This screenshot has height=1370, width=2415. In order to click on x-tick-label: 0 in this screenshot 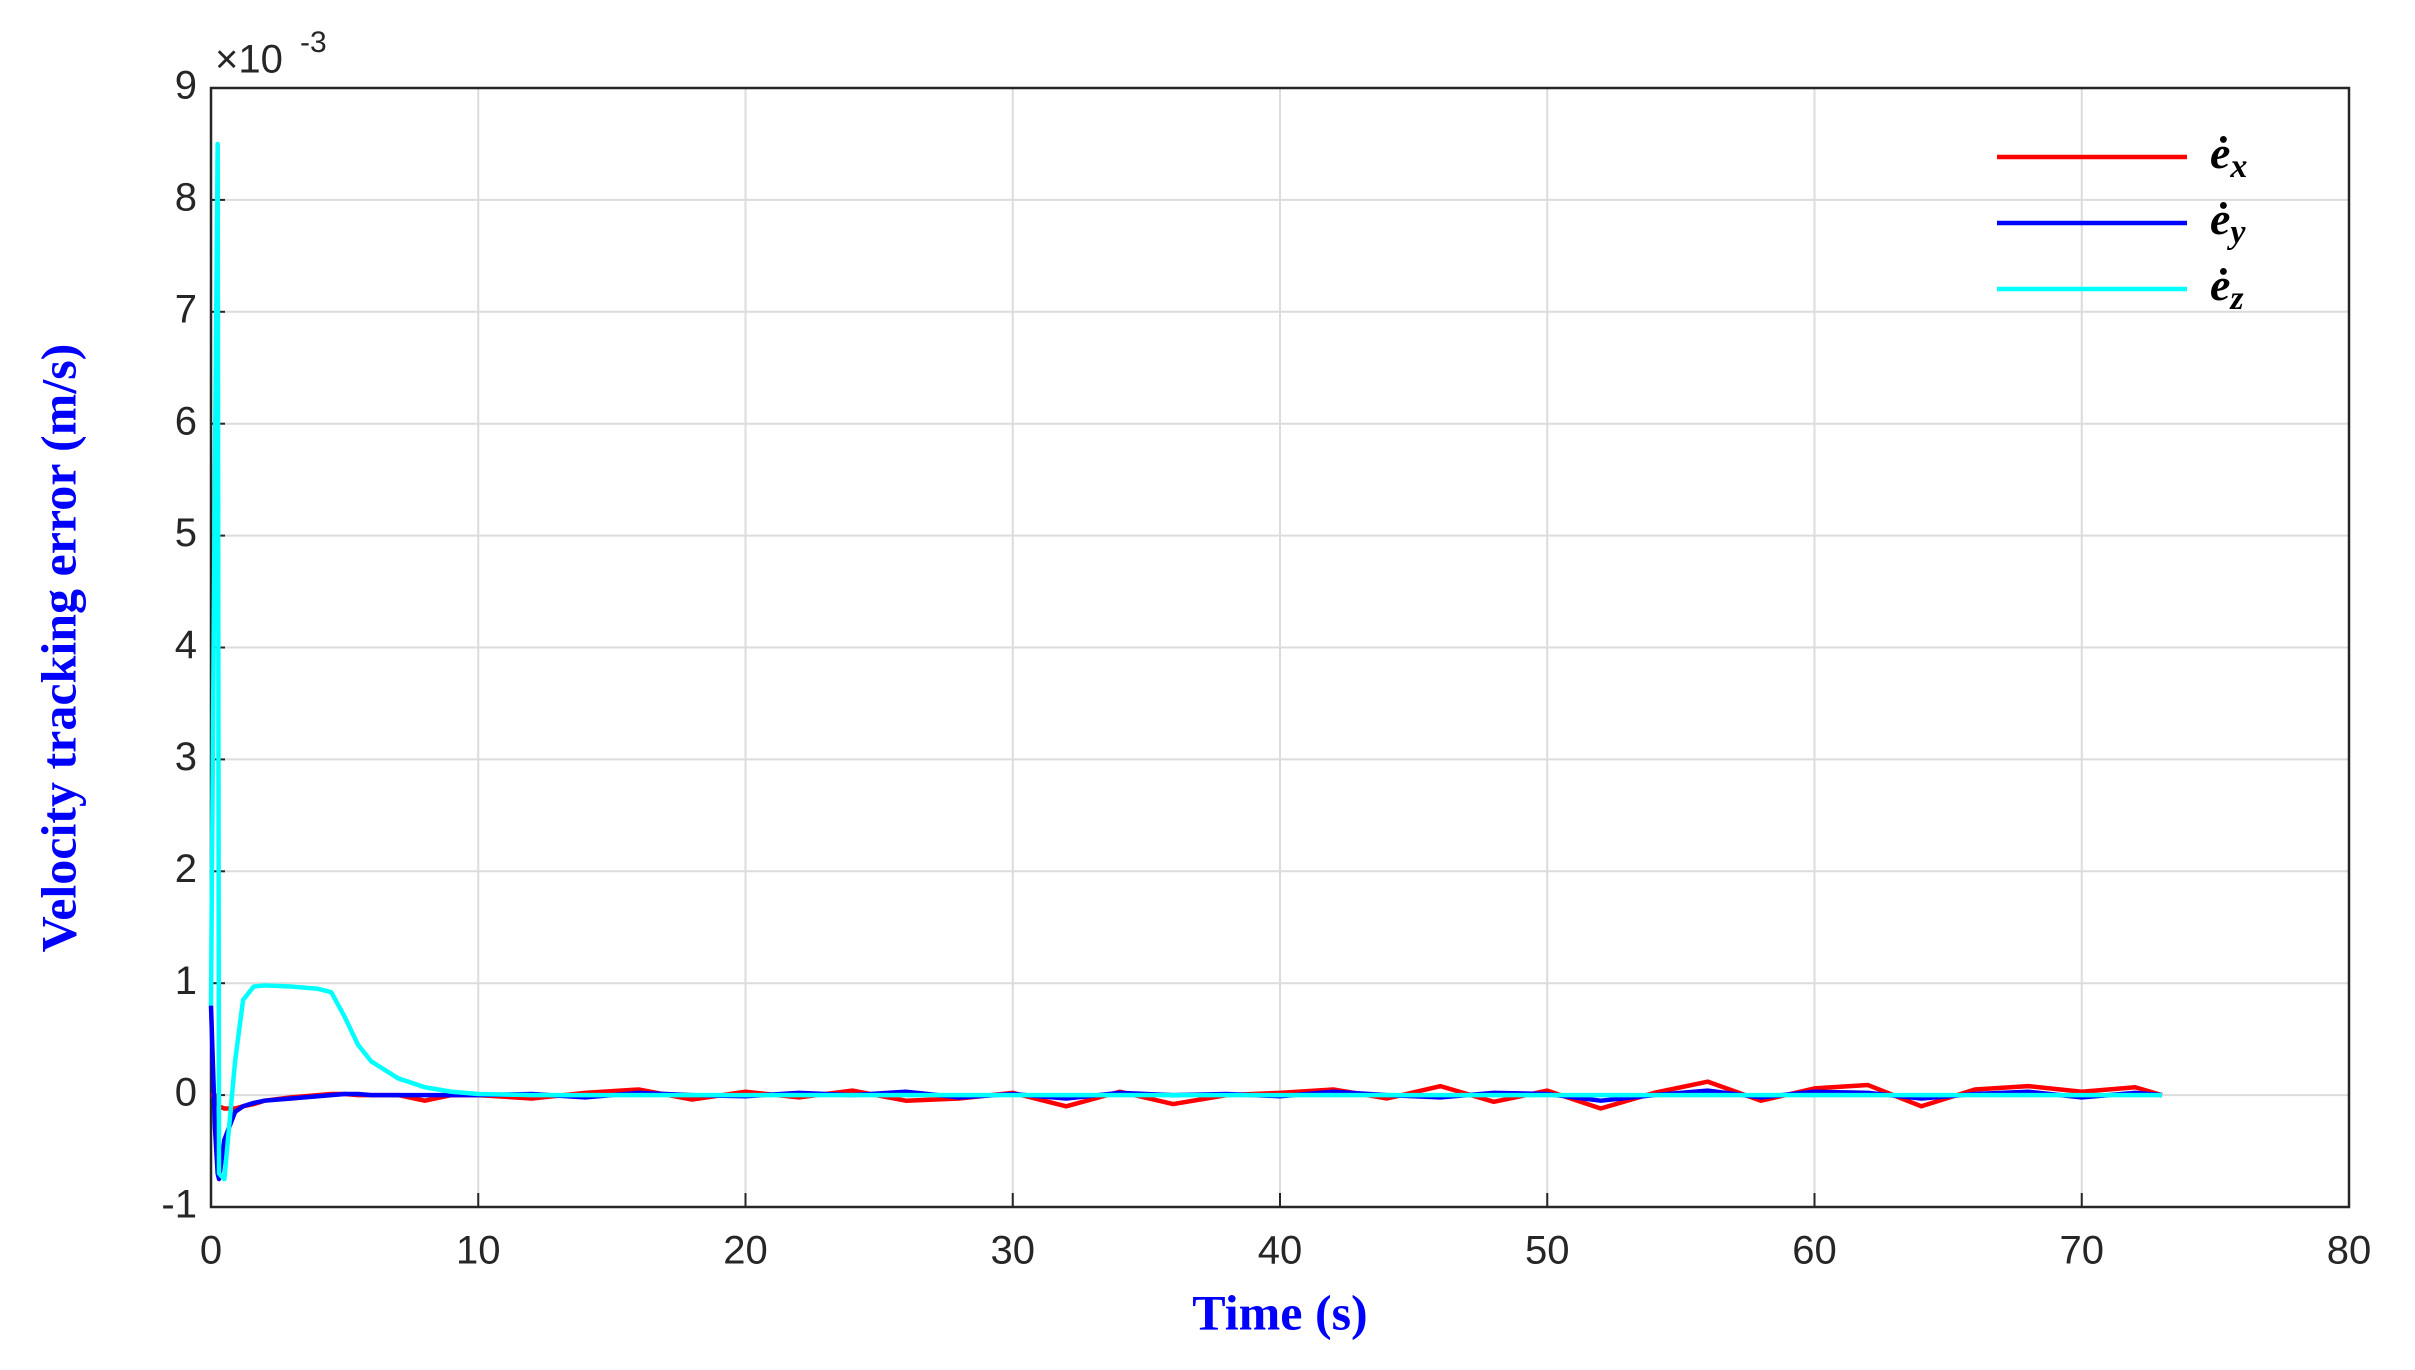, I will do `click(211, 1251)`.